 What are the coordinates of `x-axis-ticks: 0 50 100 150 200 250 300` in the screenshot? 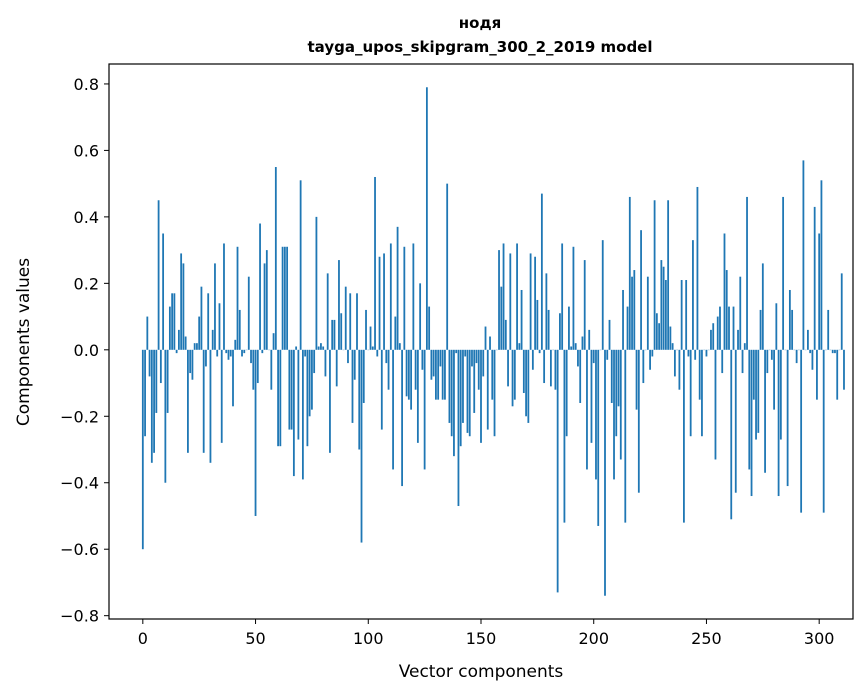 It's located at (486, 633).